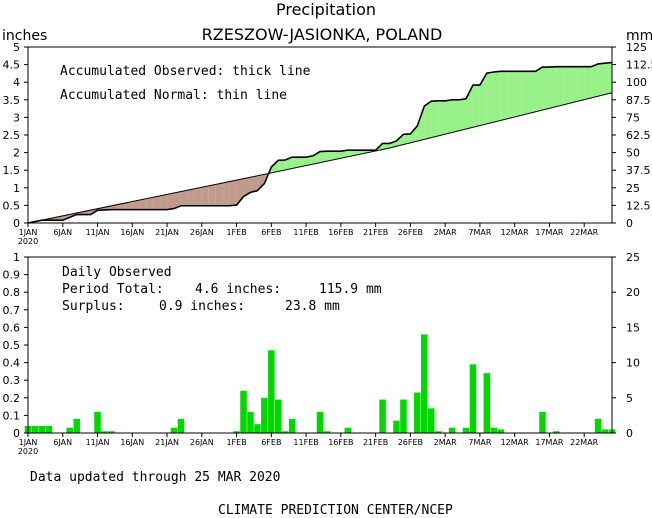 This screenshot has height=518, width=652. Describe the element at coordinates (12, 310) in the screenshot. I see `y-tick-label-left: 0.7` at that location.